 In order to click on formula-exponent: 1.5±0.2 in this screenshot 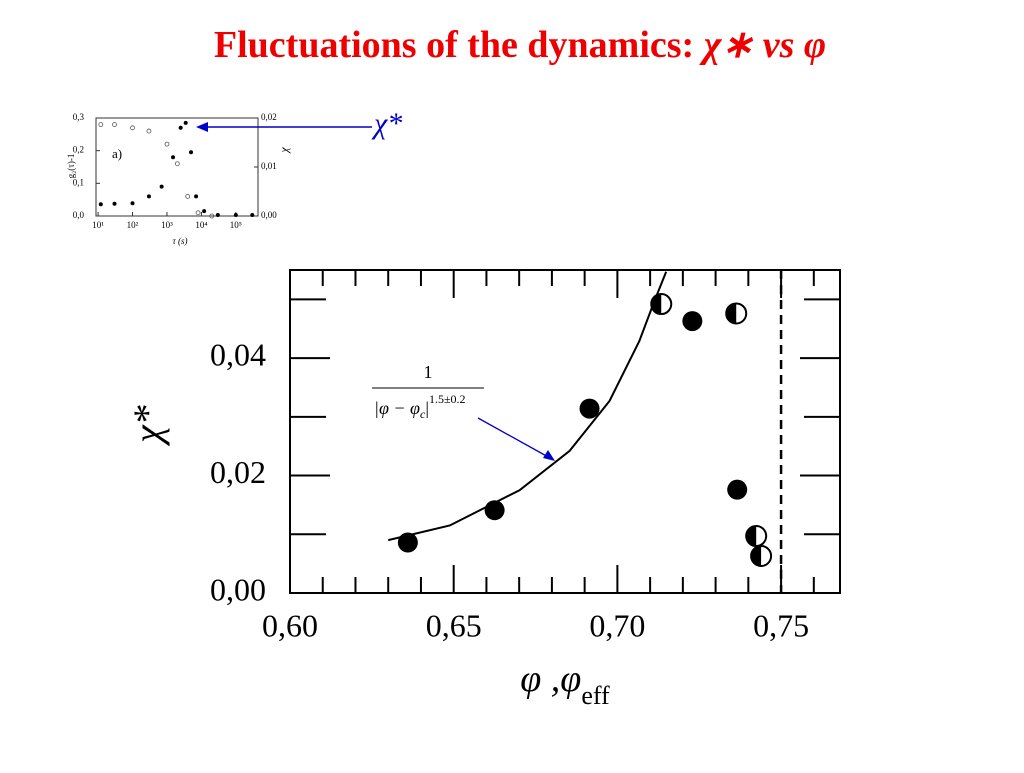, I will do `click(447, 399)`.